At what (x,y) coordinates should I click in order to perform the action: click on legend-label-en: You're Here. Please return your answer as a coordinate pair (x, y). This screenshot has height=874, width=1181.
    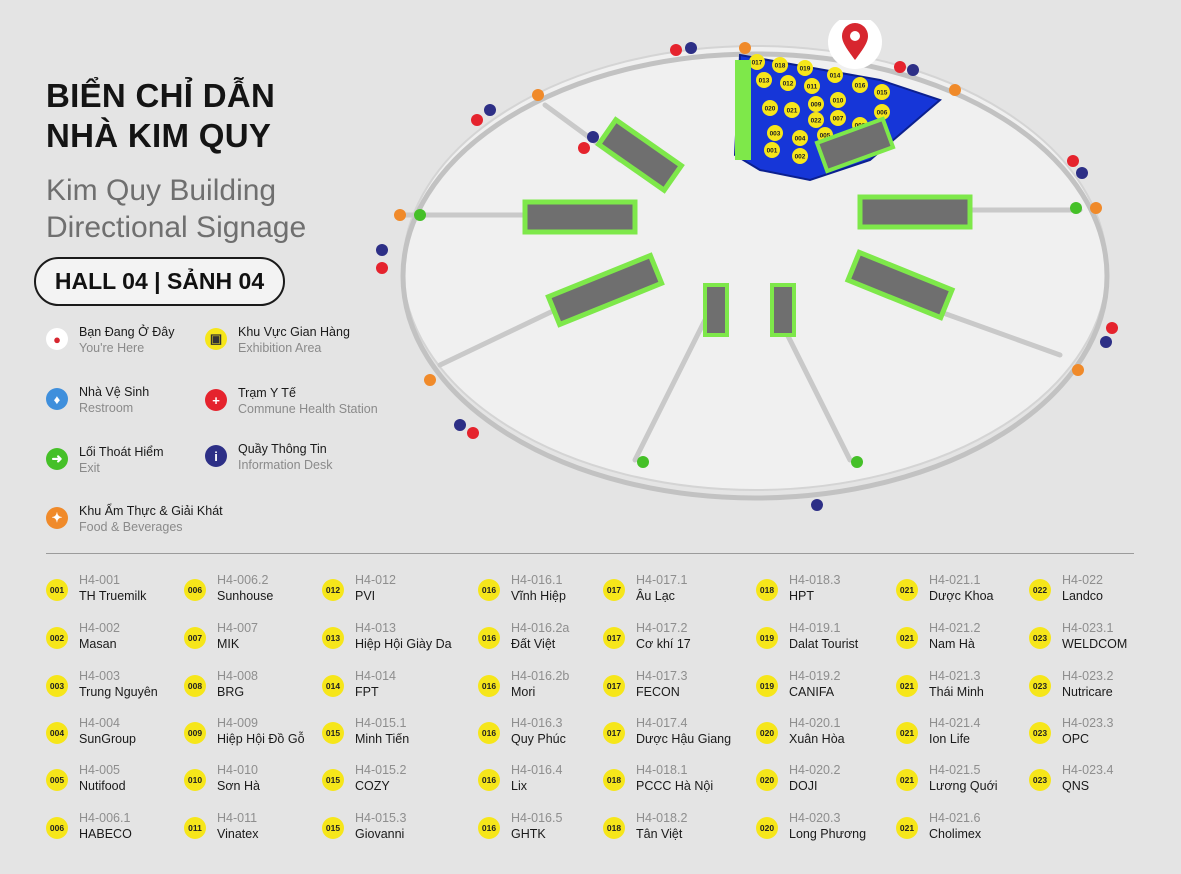
    Looking at the image, I should click on (112, 348).